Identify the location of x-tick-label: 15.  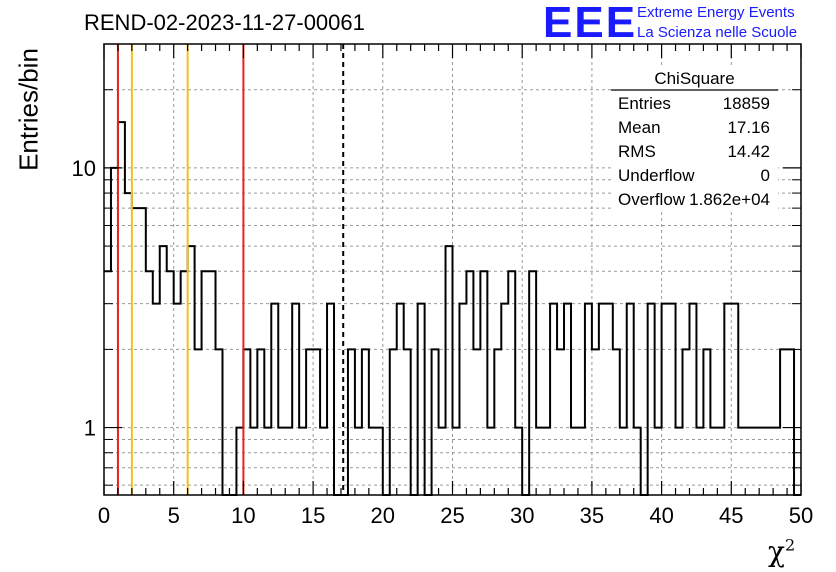
(313, 515).